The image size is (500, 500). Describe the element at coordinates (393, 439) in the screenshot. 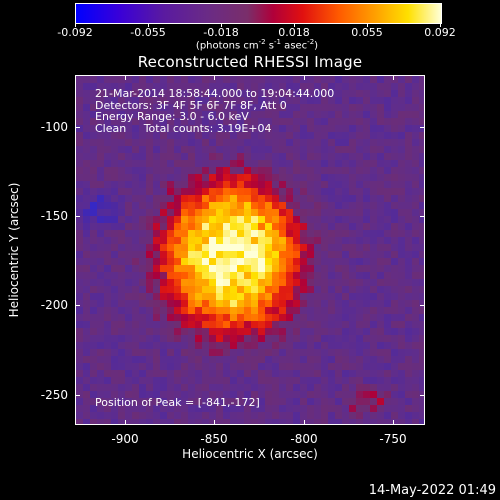

I see `x-tick-label: -750` at that location.